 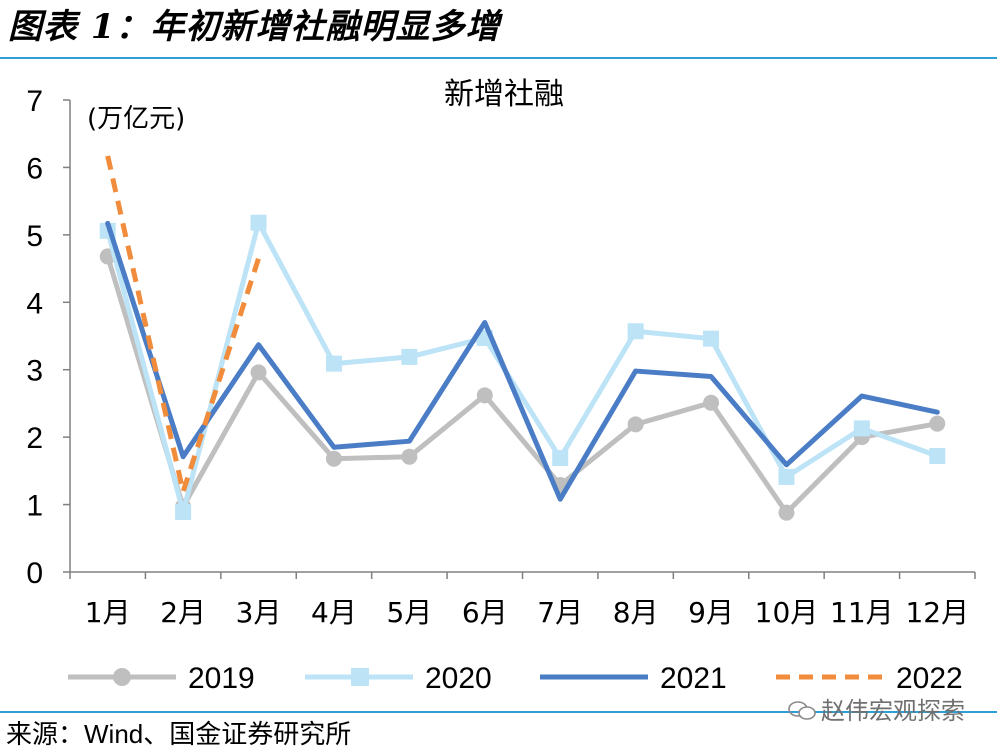 I want to click on y-tick-label: 0, so click(x=34, y=573).